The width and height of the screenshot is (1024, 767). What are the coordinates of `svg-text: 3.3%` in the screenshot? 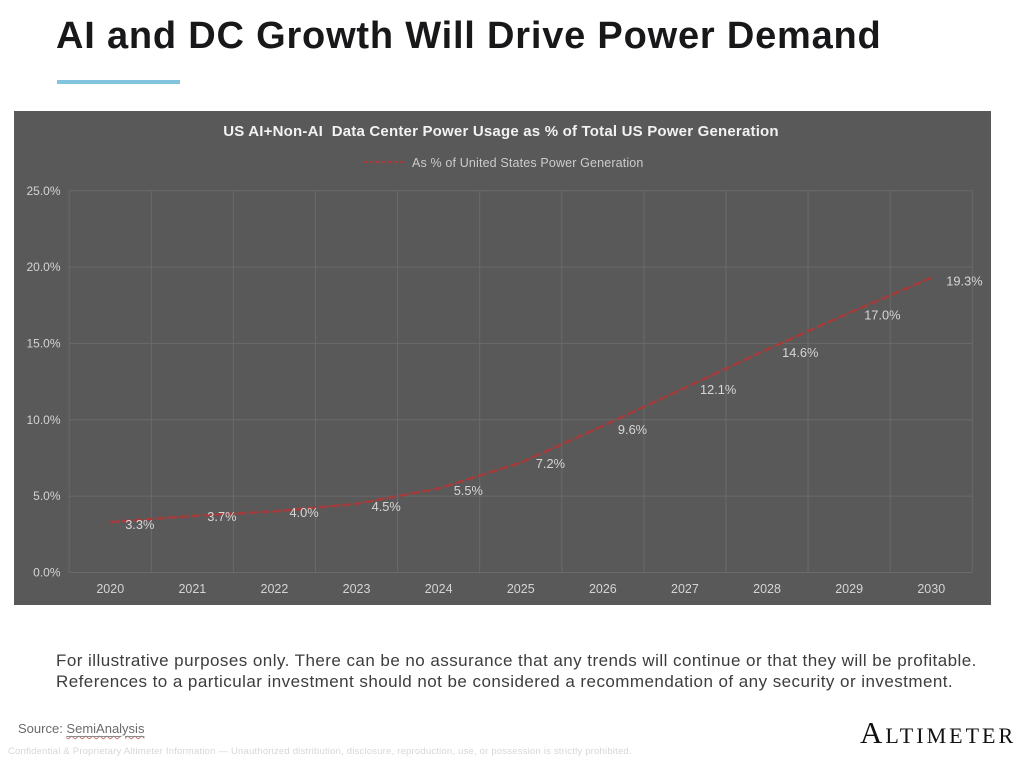 It's located at (139, 524).